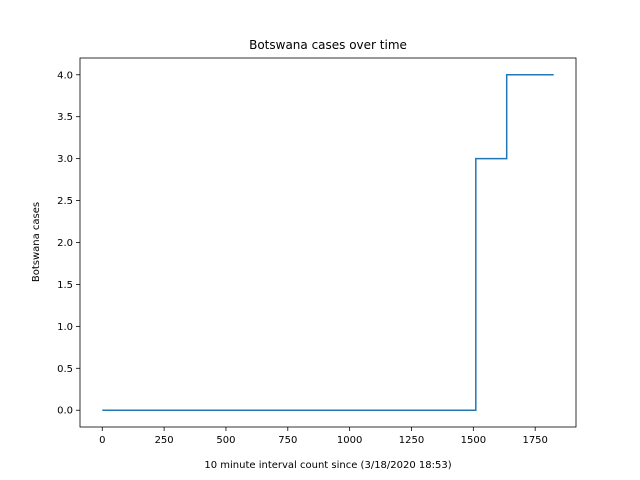 This screenshot has height=480, width=640. I want to click on y-tick-label: 3.5, so click(65, 117).